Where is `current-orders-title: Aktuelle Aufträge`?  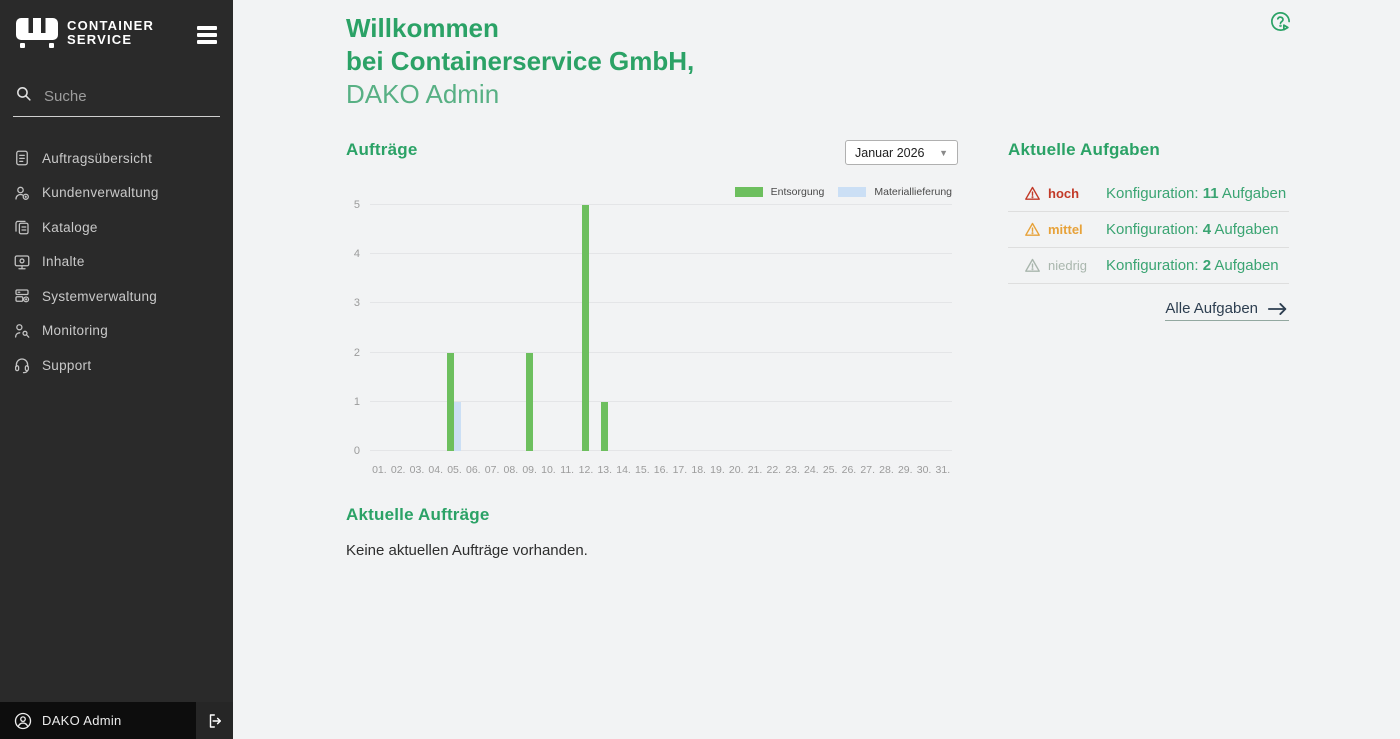 current-orders-title: Aktuelle Aufträge is located at coordinates (418, 514).